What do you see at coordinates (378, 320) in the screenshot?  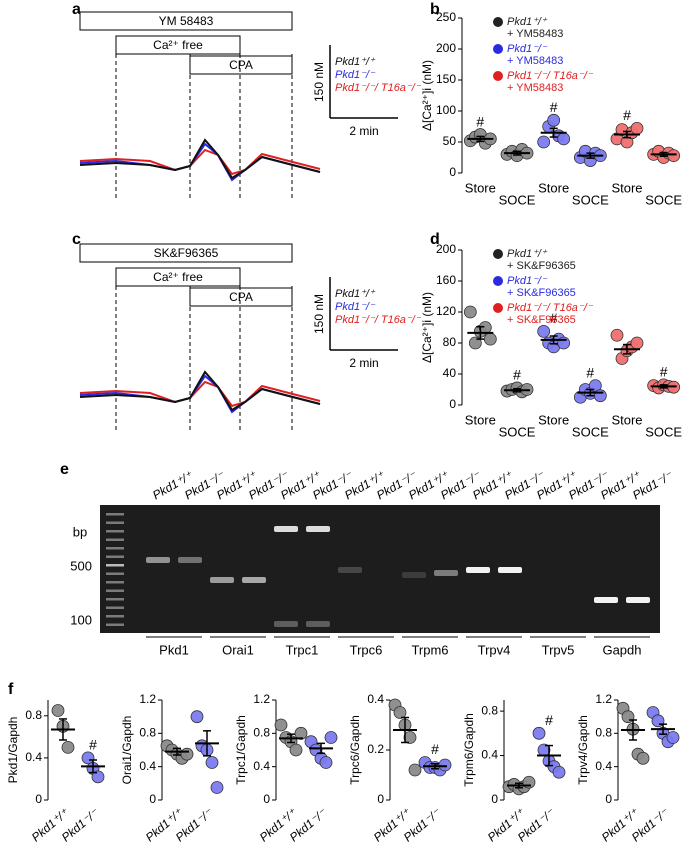 I see `trace-legend: Pkd1⁻/⁻/ T16a⁻/⁻` at bounding box center [378, 320].